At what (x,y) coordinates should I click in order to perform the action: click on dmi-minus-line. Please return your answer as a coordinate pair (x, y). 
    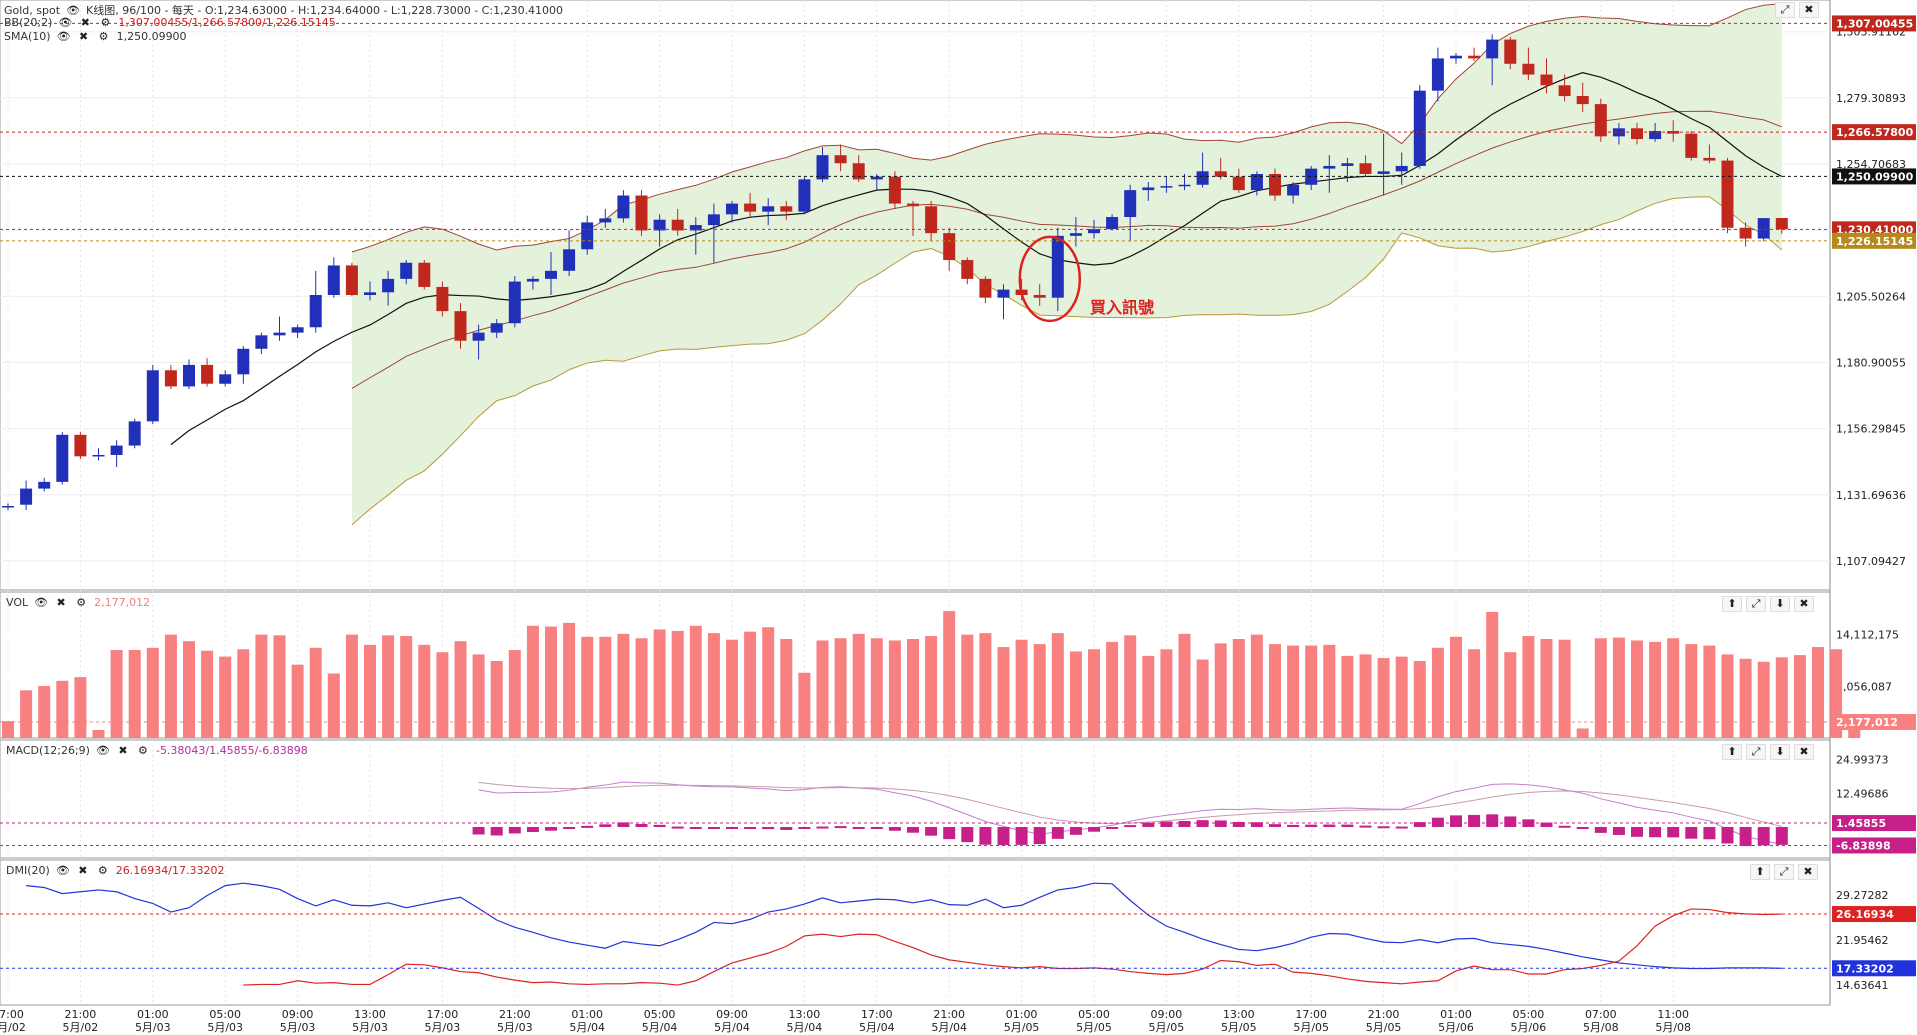
    Looking at the image, I should click on (1012, 947).